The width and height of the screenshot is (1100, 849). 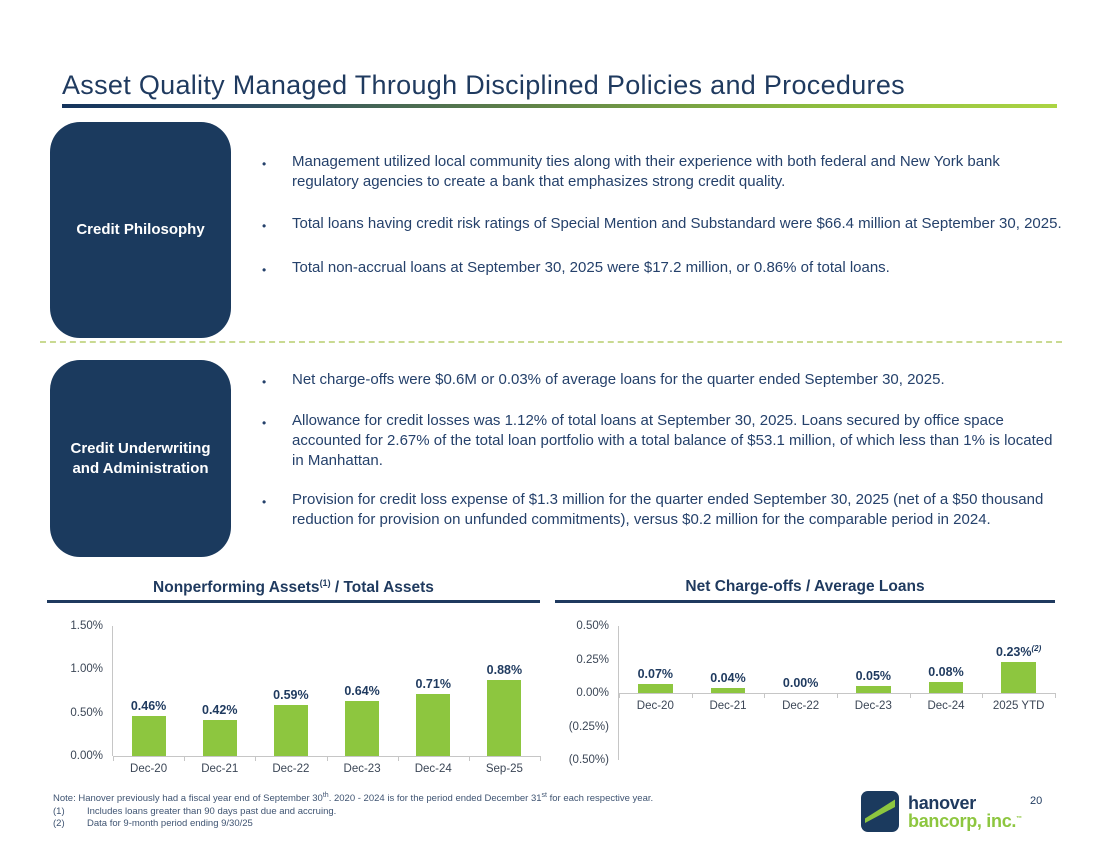 What do you see at coordinates (655, 673) in the screenshot?
I see `bar-value-label: 0.07%` at bounding box center [655, 673].